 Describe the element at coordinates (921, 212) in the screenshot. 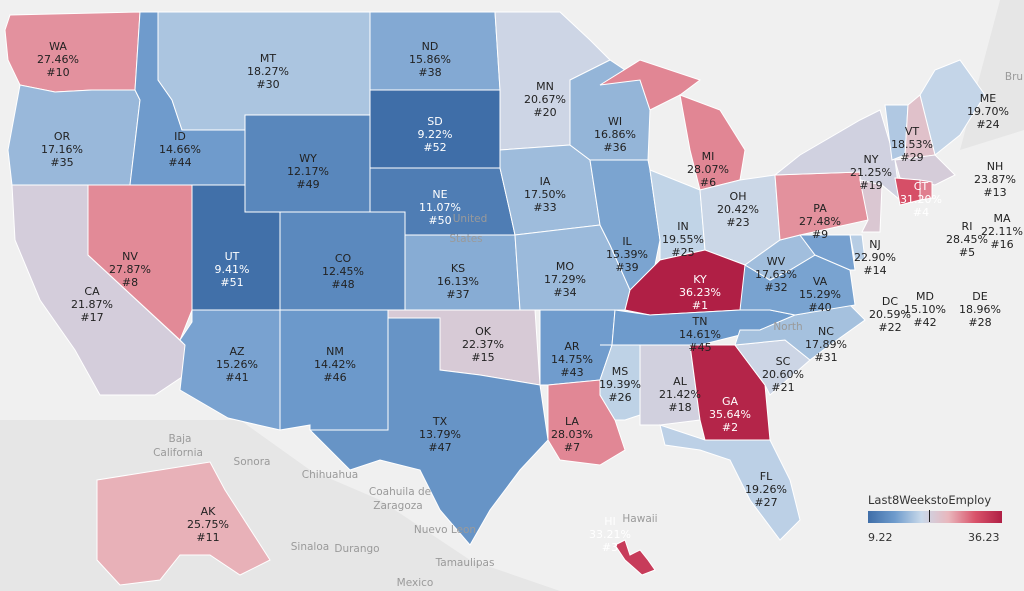

I see `state-label-ct-rank: #4` at that location.